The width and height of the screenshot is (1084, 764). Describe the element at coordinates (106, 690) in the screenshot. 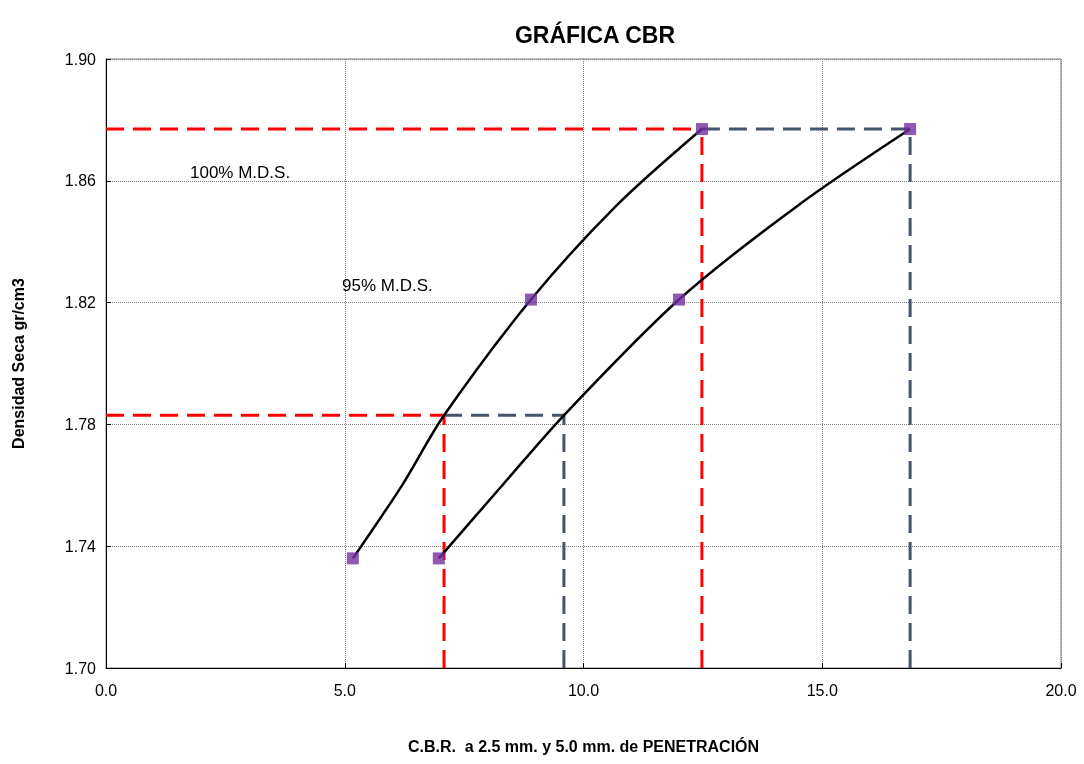

I see `x-tick-label: 0.0` at that location.